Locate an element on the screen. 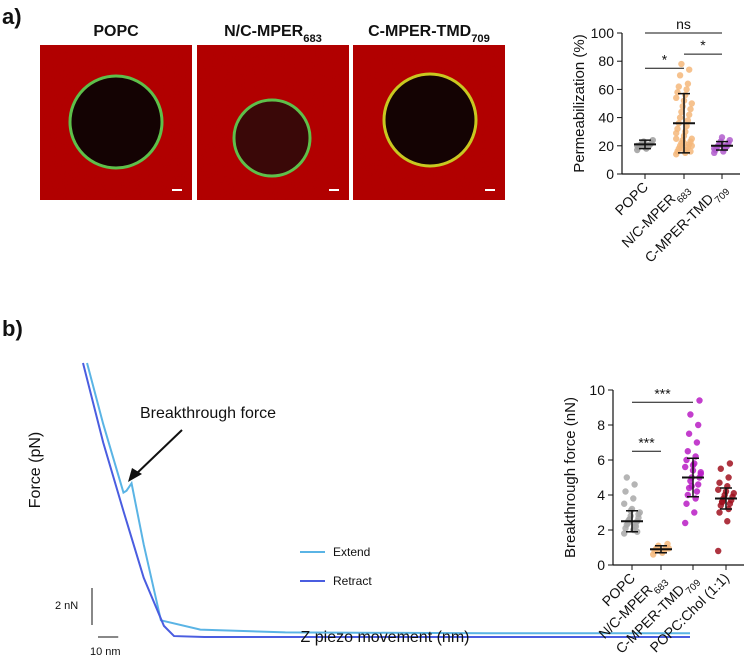  y-axis-label: Permeabilization (%) is located at coordinates (579, 103).